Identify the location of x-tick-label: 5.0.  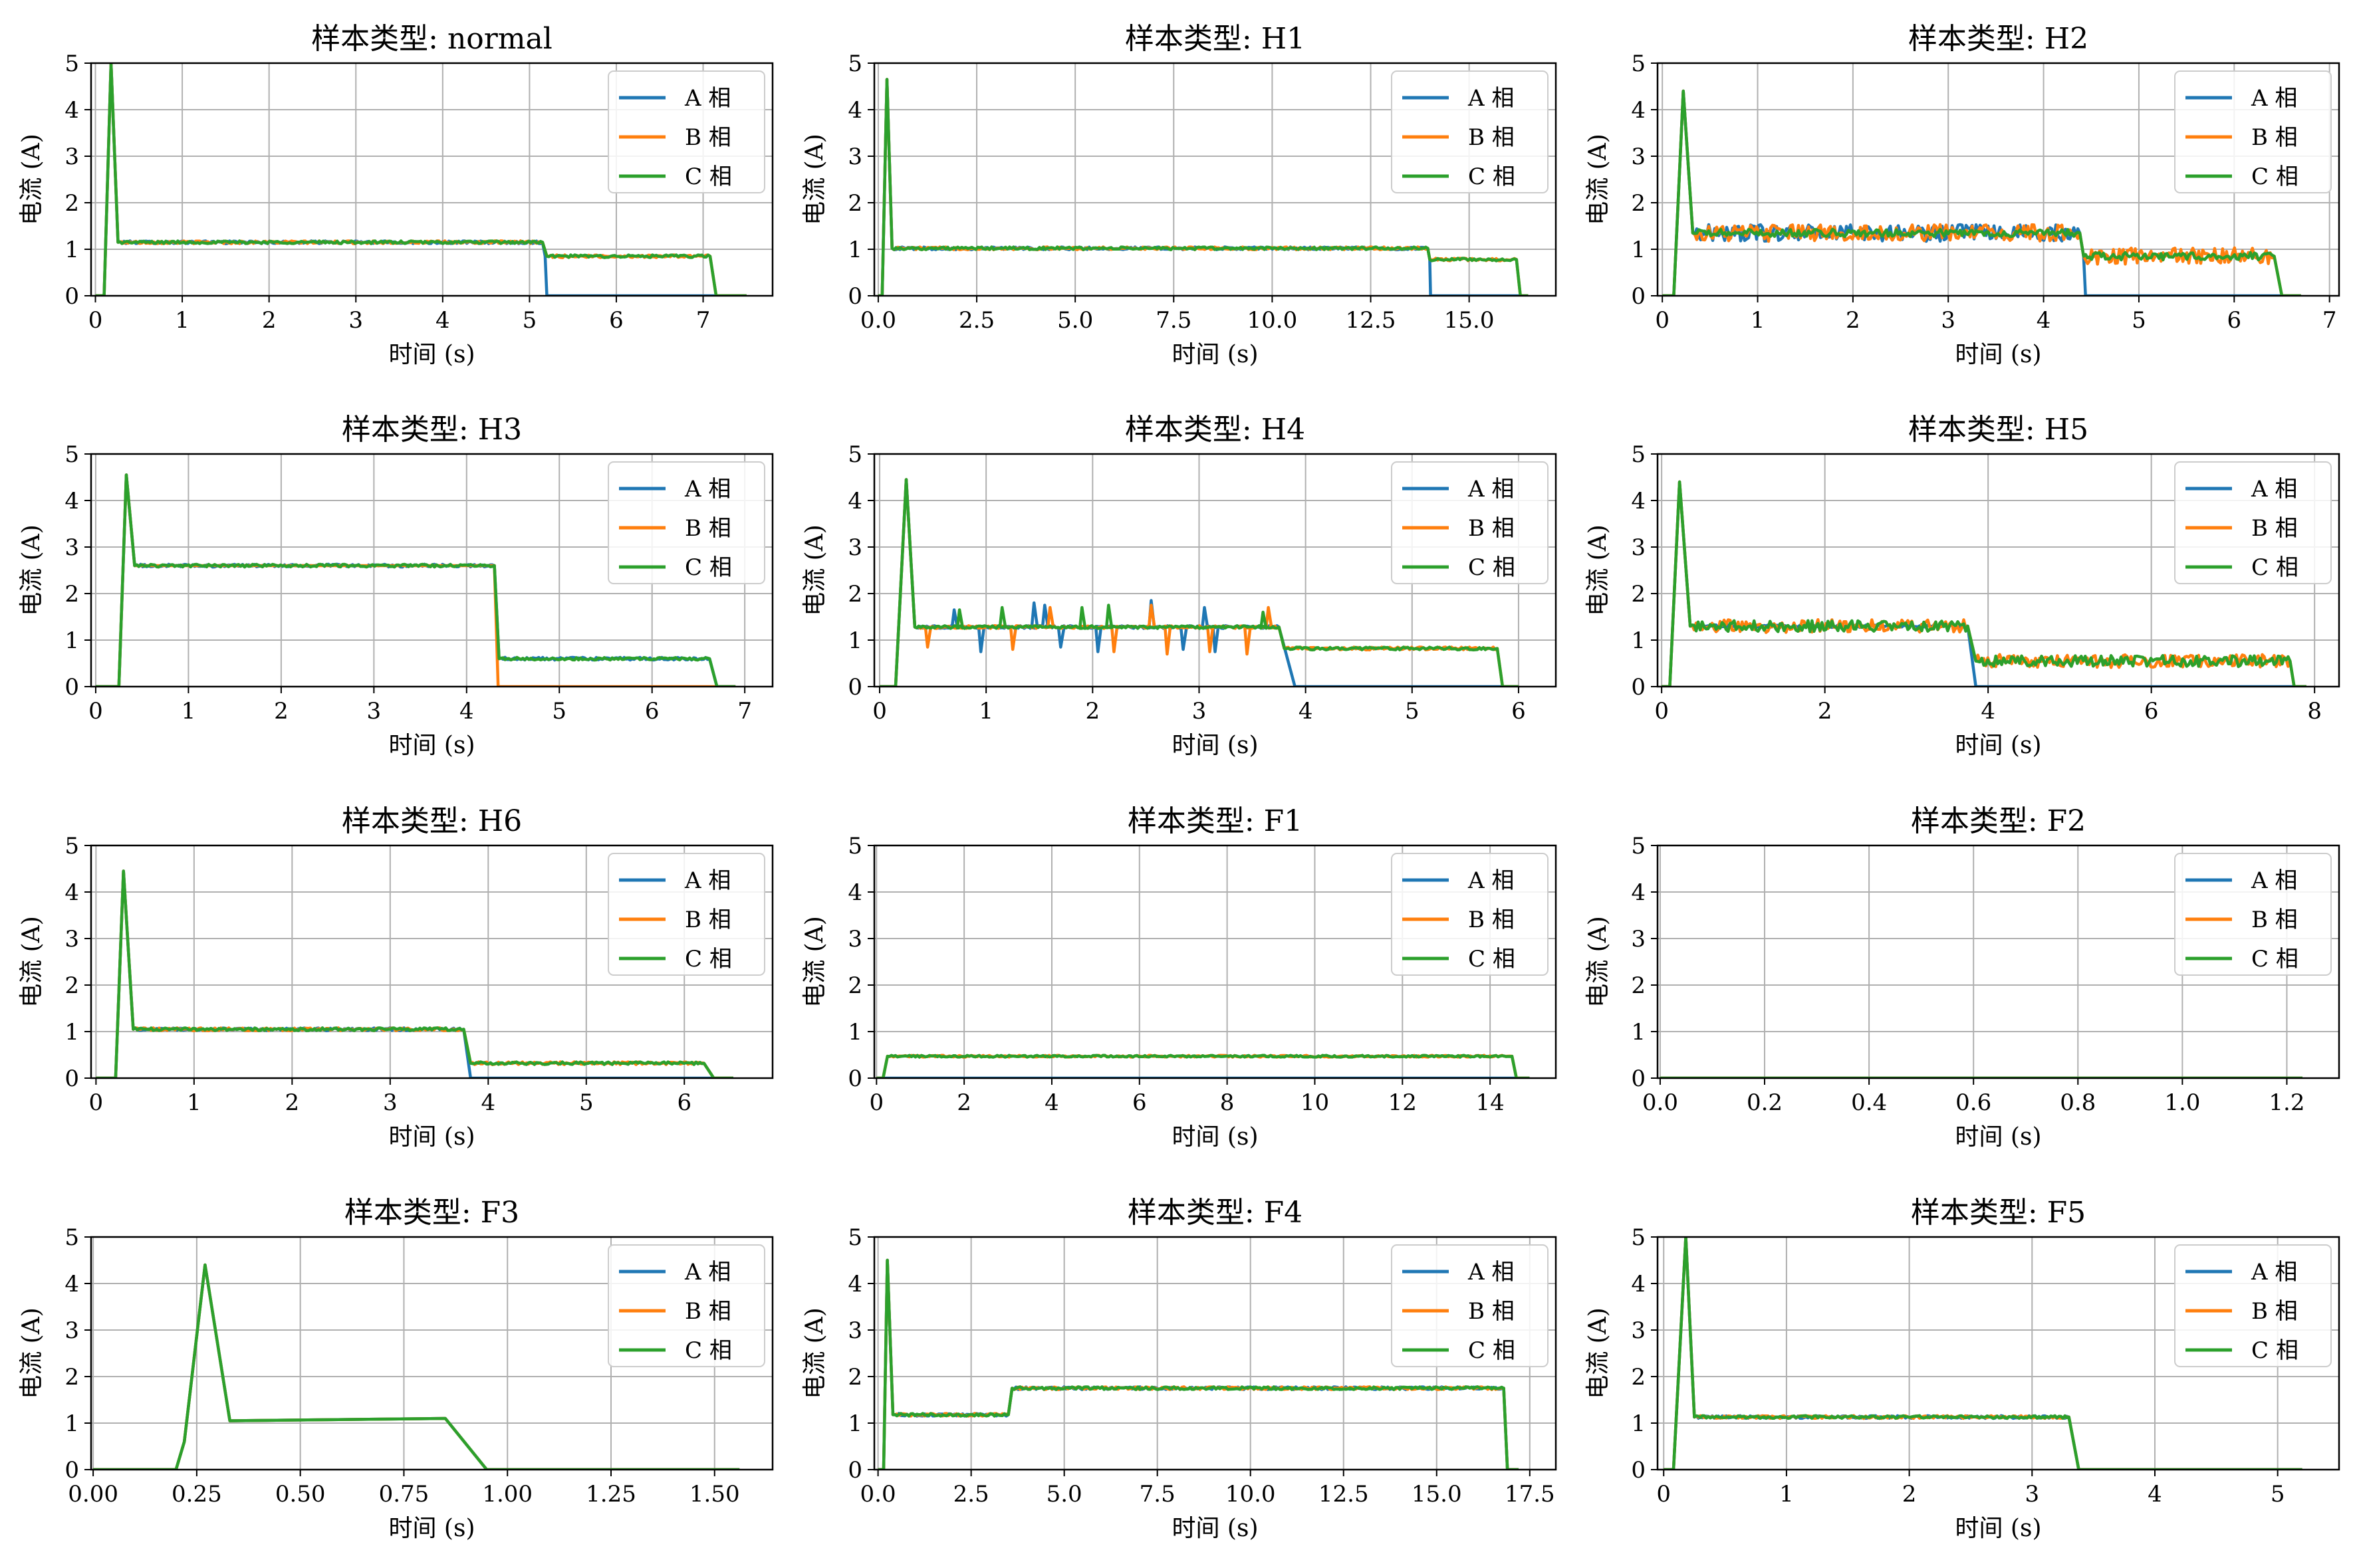
(1075, 320).